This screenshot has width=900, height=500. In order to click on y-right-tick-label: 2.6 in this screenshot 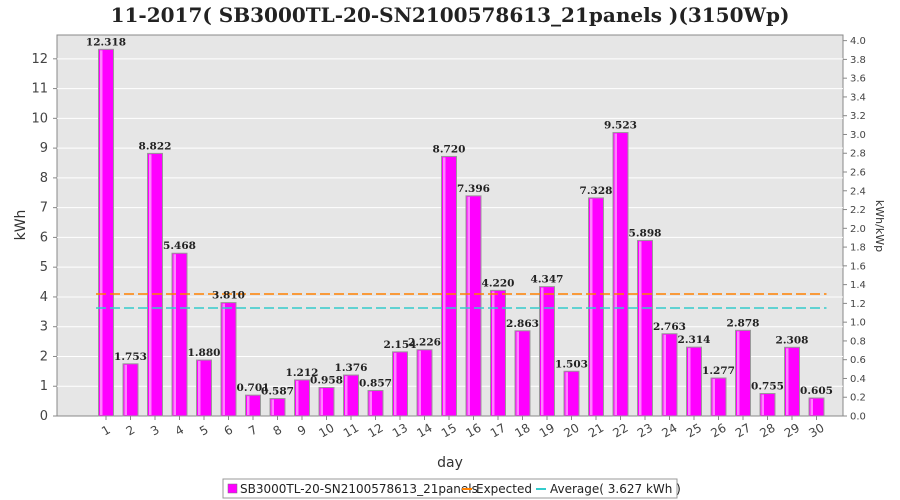, I will do `click(858, 173)`.